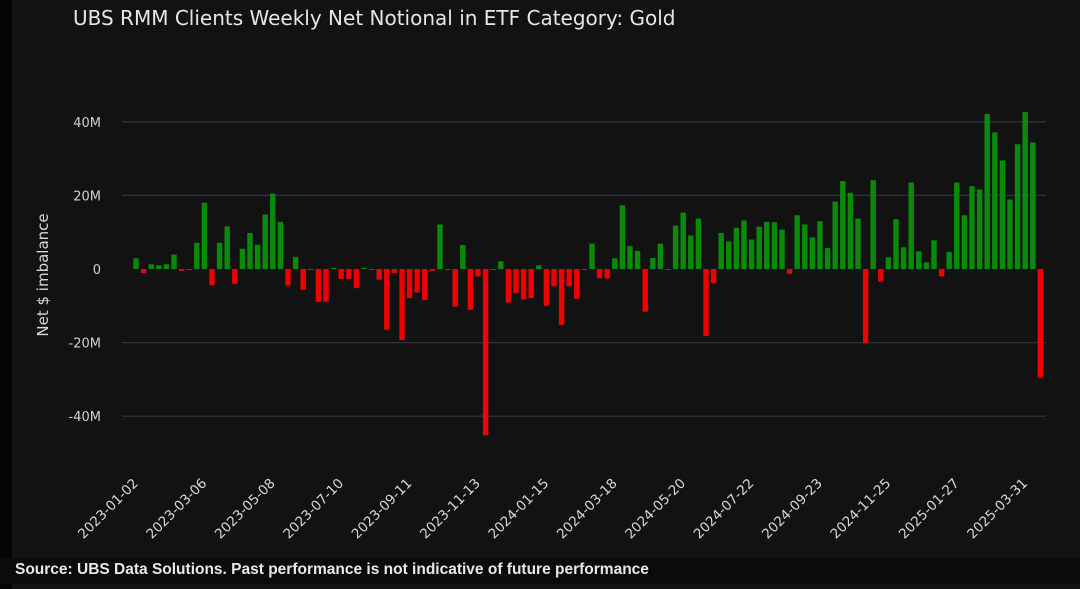 This screenshot has height=589, width=1080. What do you see at coordinates (85, 417) in the screenshot?
I see `y-tick-label: -40M` at bounding box center [85, 417].